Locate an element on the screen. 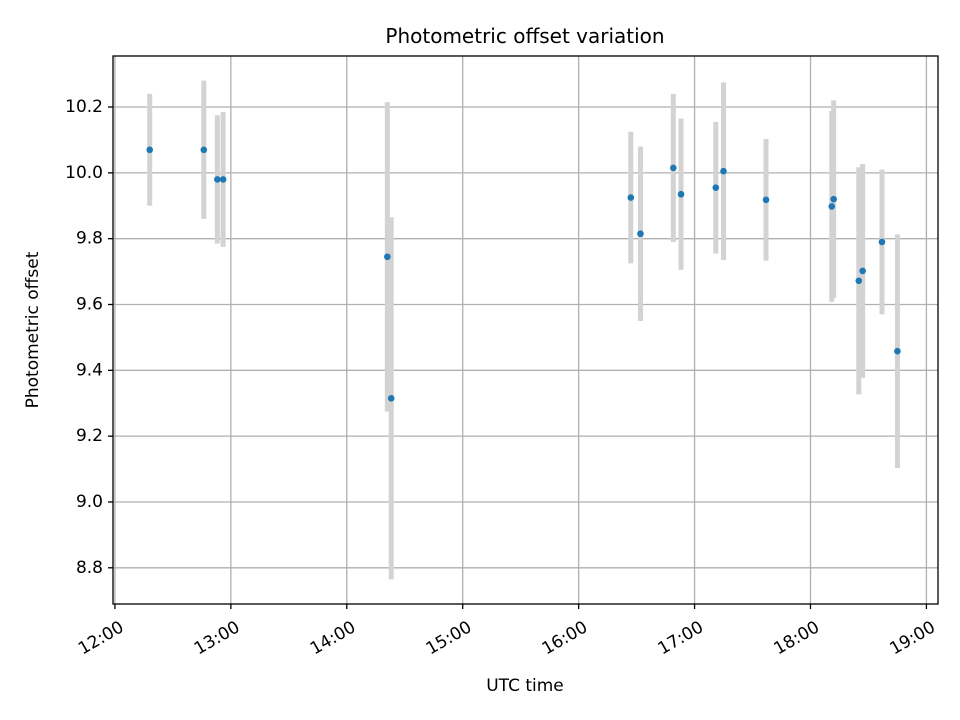 This screenshot has height=720, width=960. y-axis-label: Photometric offset is located at coordinates (33, 329).